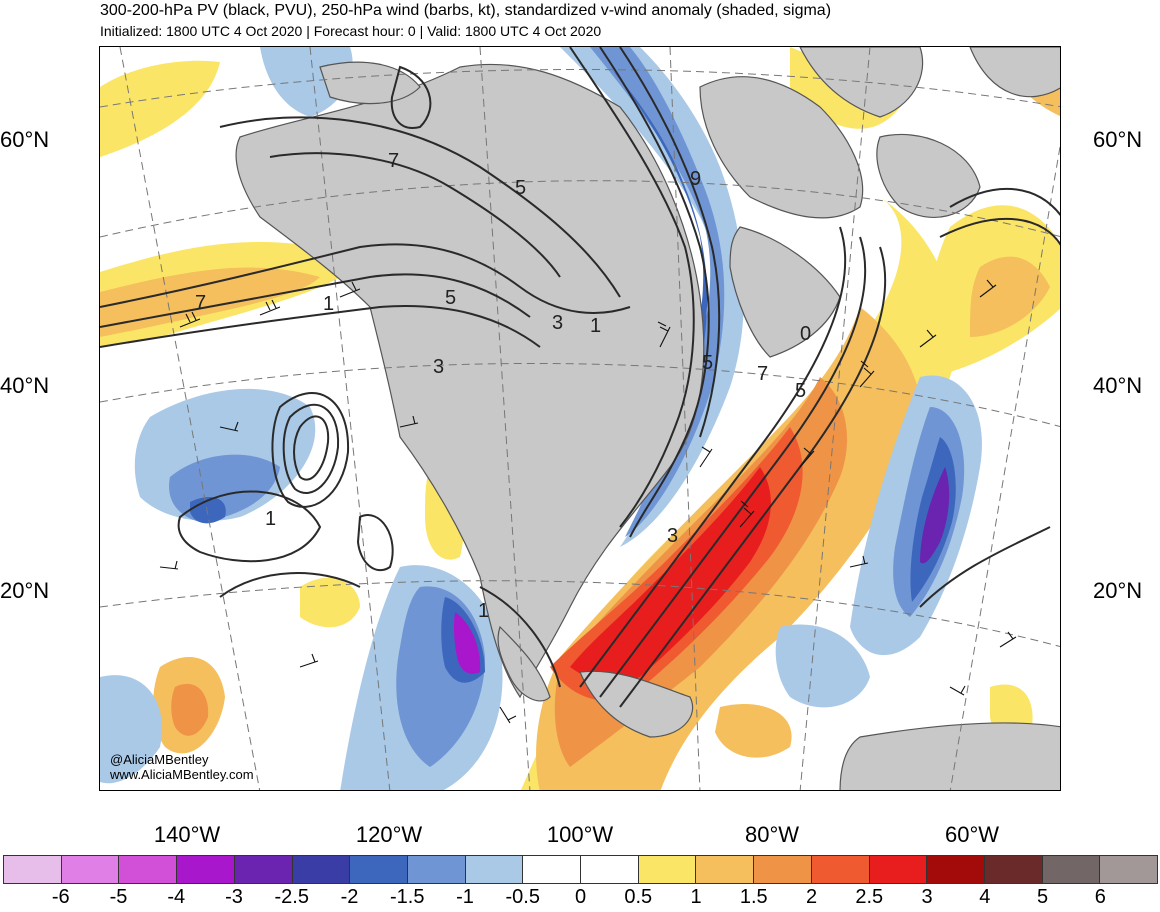 The image size is (1160, 912). I want to click on lon-label-80w: 80°W, so click(772, 834).